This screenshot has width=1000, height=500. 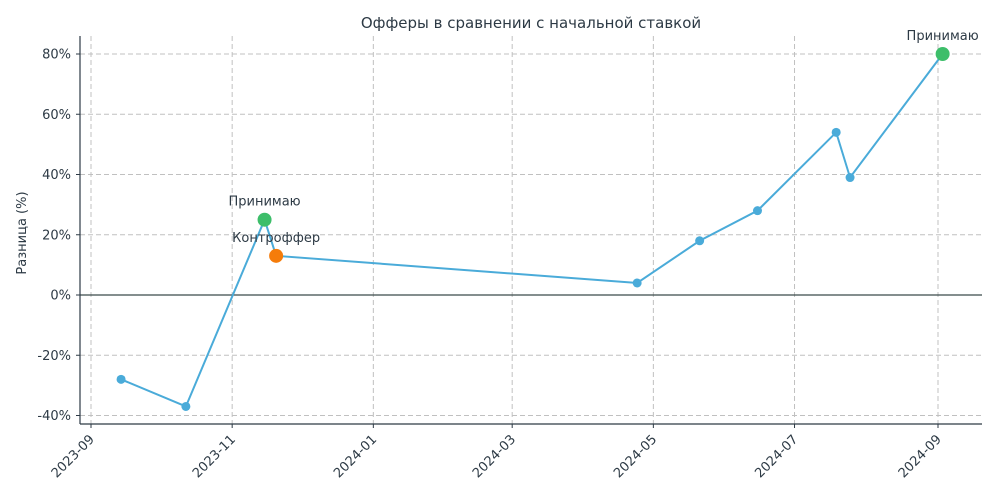 What do you see at coordinates (73, 456) in the screenshot?
I see `x-tick-label: 2023-09` at bounding box center [73, 456].